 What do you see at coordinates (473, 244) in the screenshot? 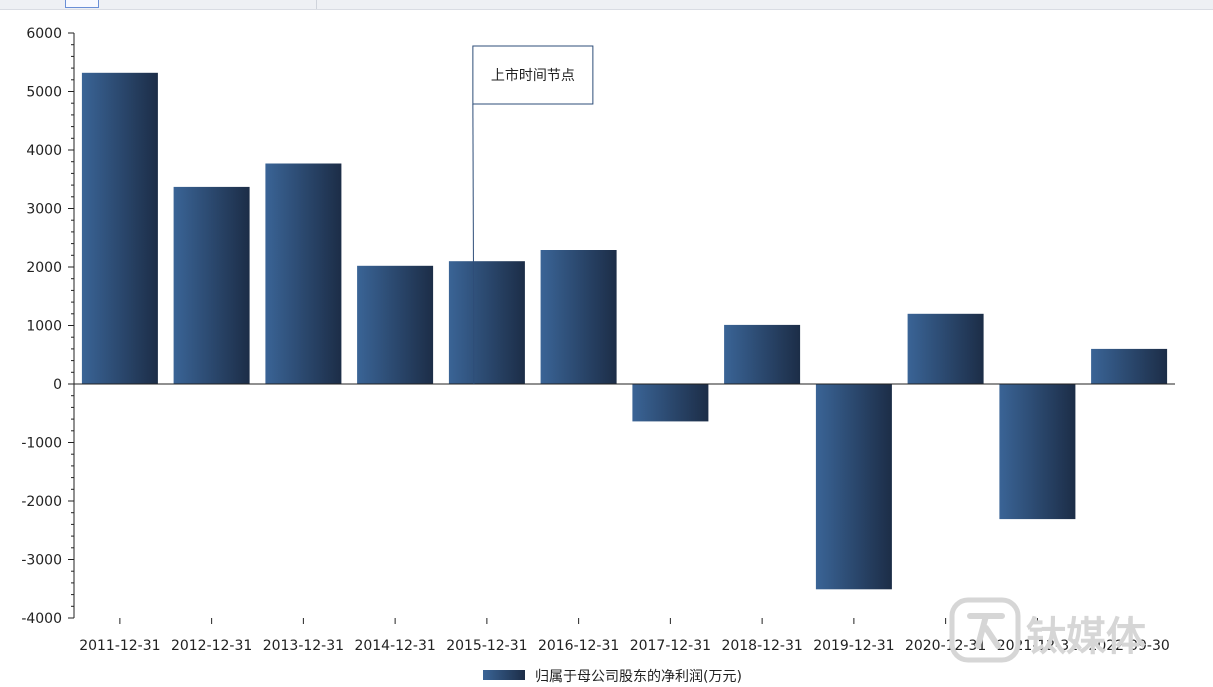
I see `annotation-leader-line` at bounding box center [473, 244].